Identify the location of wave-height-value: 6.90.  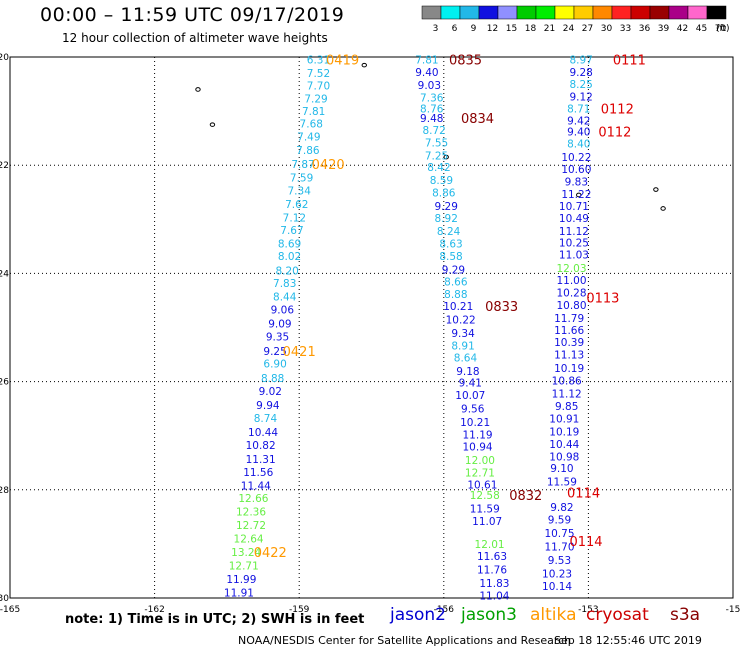
(274, 365).